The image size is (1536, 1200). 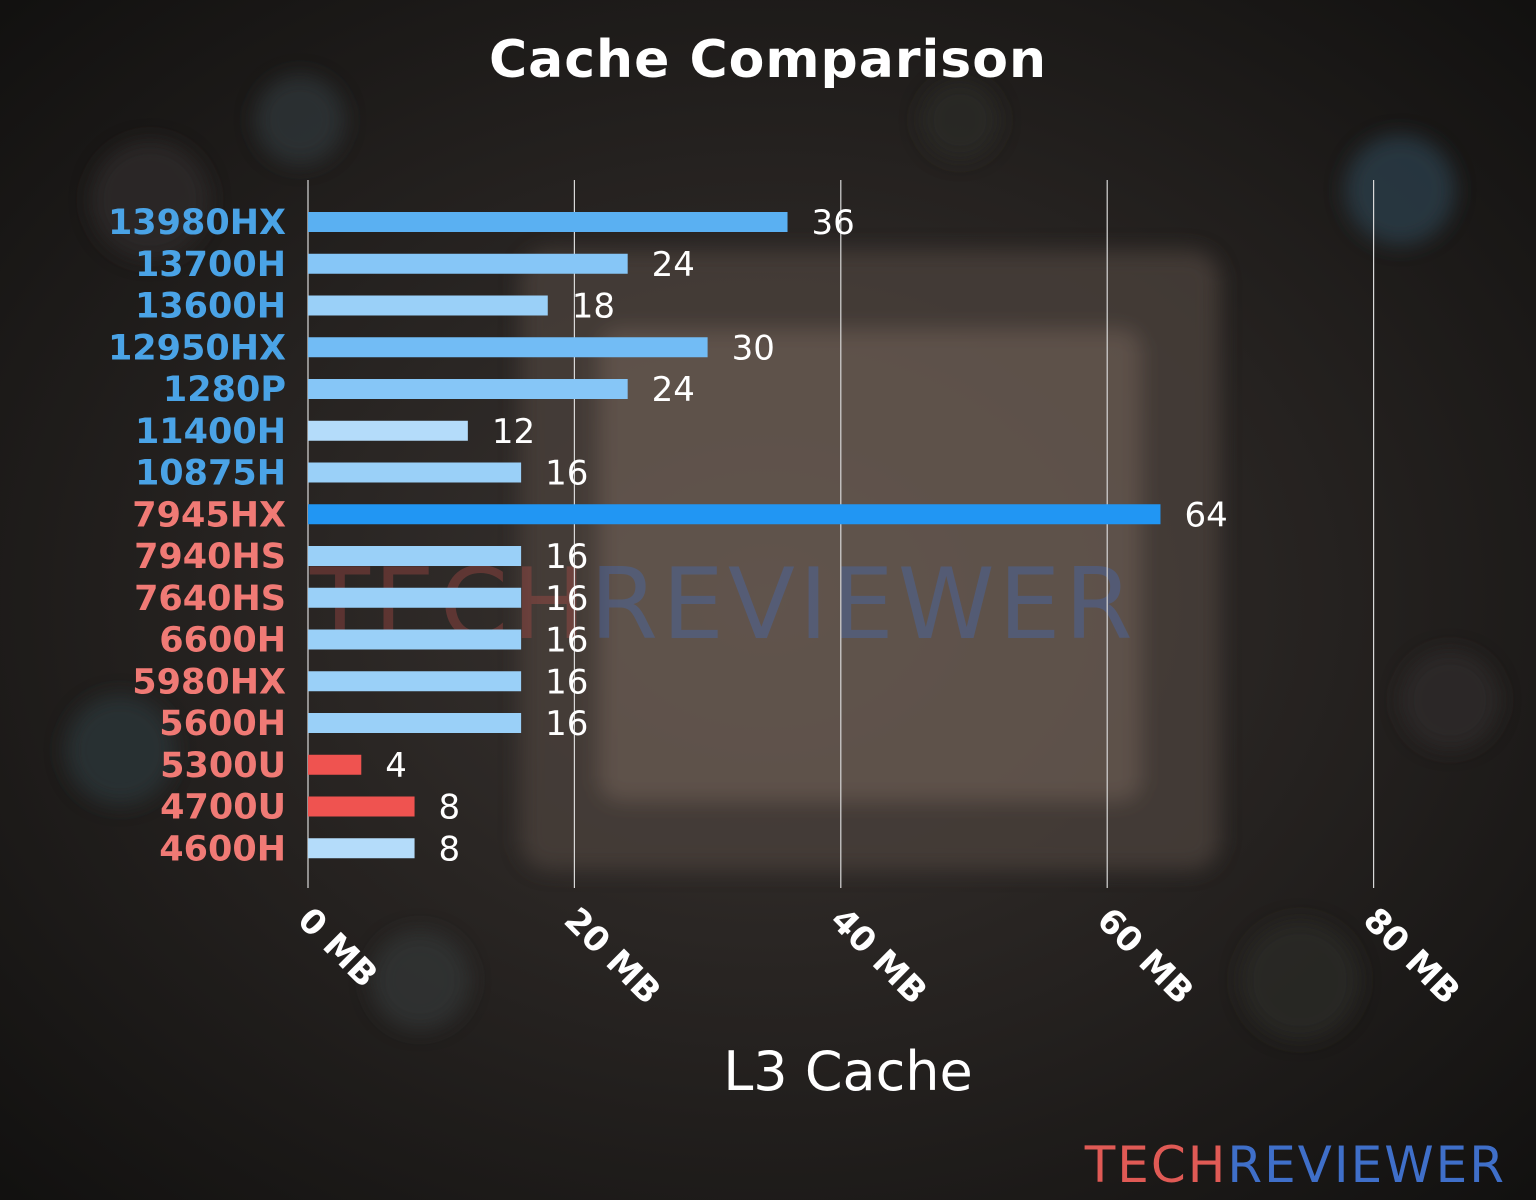 What do you see at coordinates (878, 956) in the screenshot?
I see `x-tick-label: 40 MB` at bounding box center [878, 956].